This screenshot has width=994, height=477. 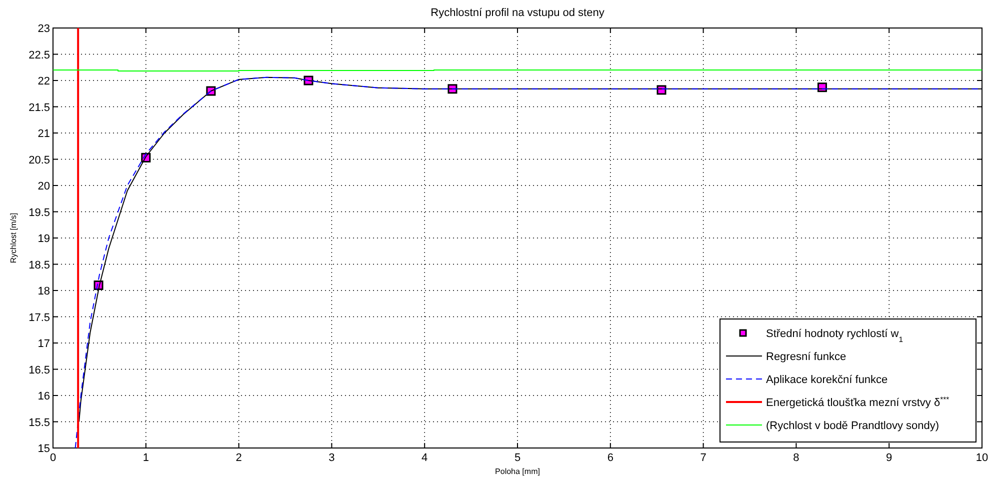 I want to click on x-tick-label: 8, so click(x=796, y=458).